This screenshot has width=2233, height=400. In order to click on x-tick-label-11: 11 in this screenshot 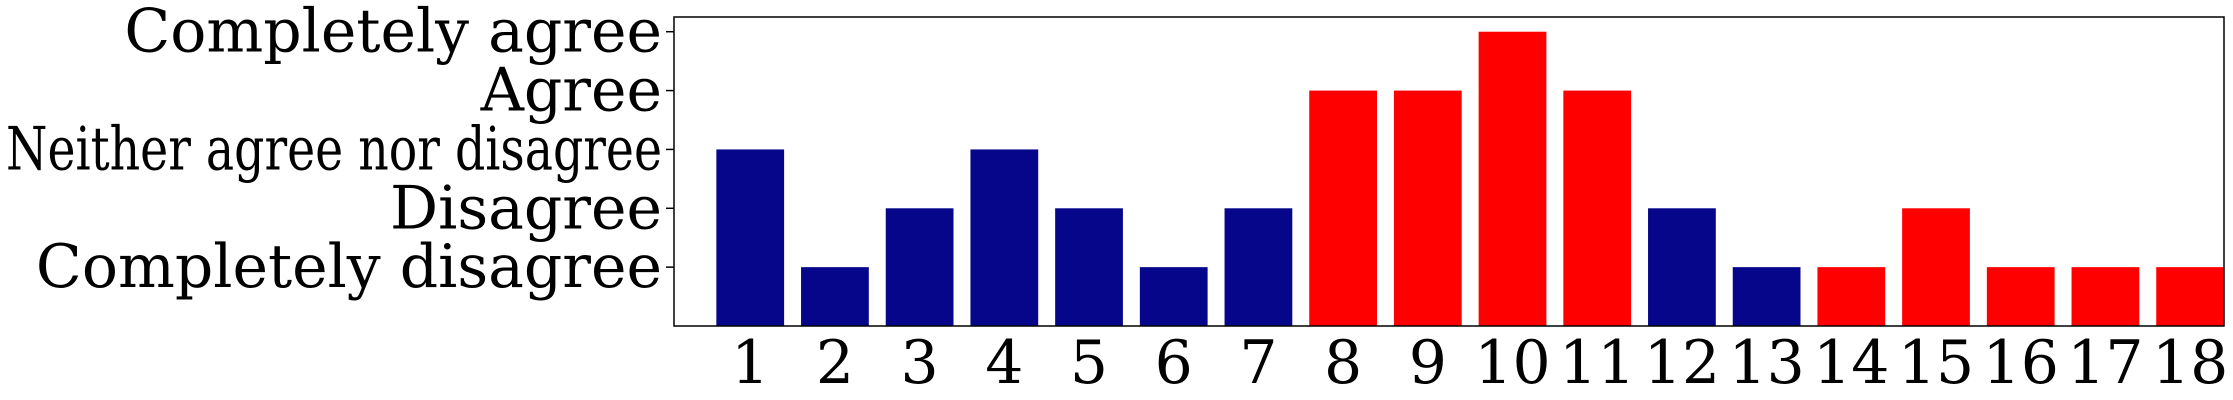, I will do `click(1597, 363)`.